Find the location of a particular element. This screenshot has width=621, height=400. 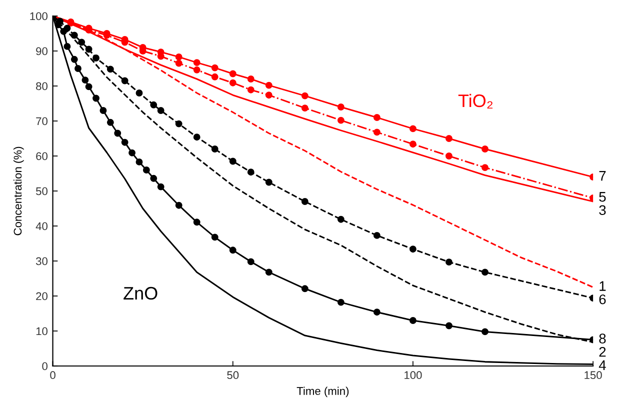

y-tick-label: 100 is located at coordinates (39, 16).